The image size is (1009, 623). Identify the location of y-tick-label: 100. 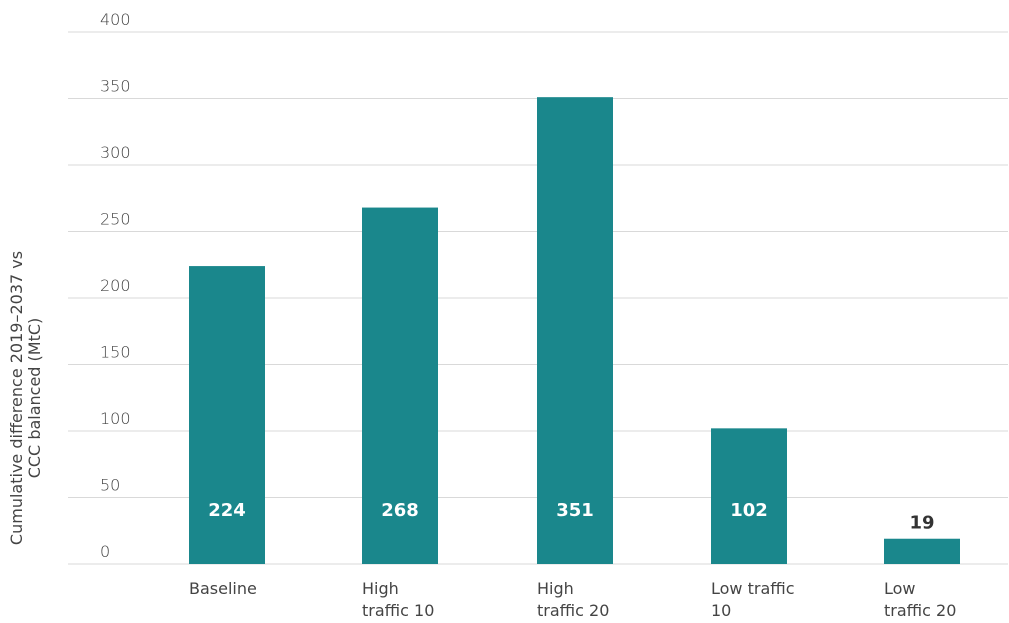
(115, 418).